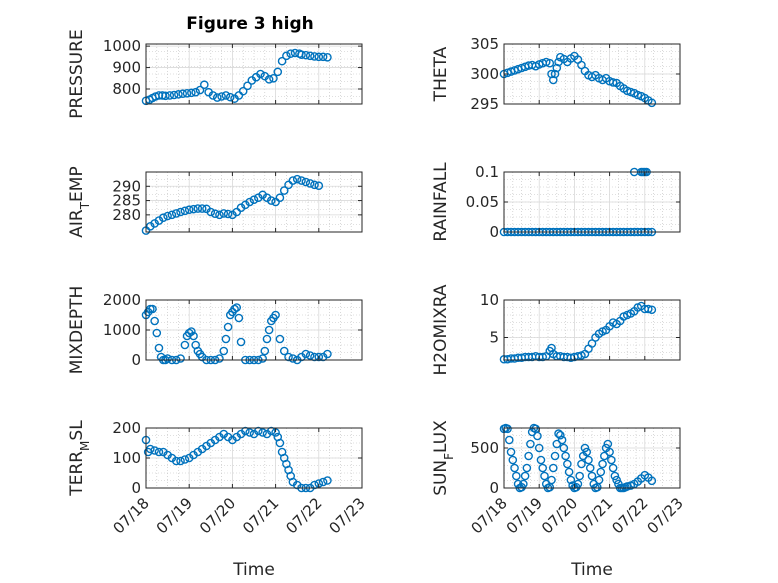 The image size is (778, 583). I want to click on y-tick-label: 10, so click(489, 300).